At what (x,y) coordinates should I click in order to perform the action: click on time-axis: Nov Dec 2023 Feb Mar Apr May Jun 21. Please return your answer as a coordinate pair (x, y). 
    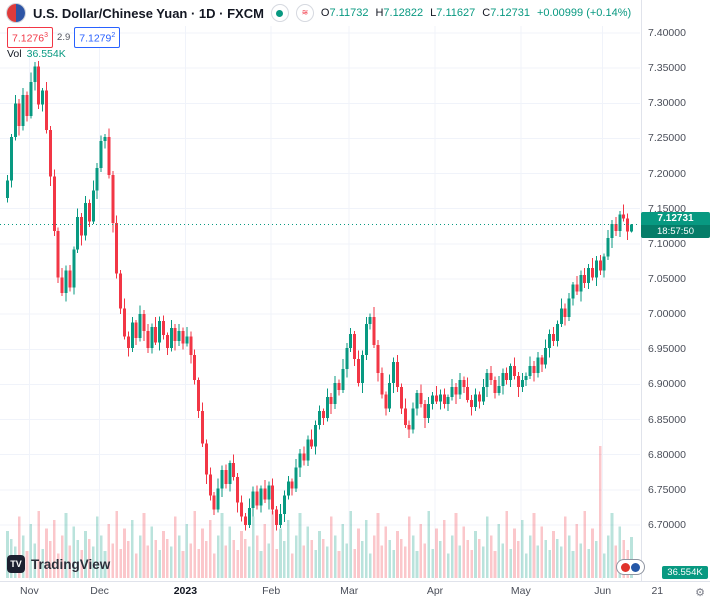
    Looking at the image, I should click on (355, 590).